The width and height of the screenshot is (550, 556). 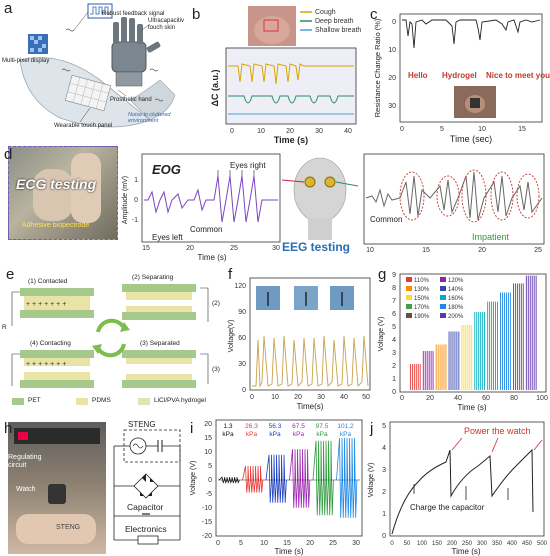 I want to click on ecg-title: ECG testing, so click(x=56, y=184).